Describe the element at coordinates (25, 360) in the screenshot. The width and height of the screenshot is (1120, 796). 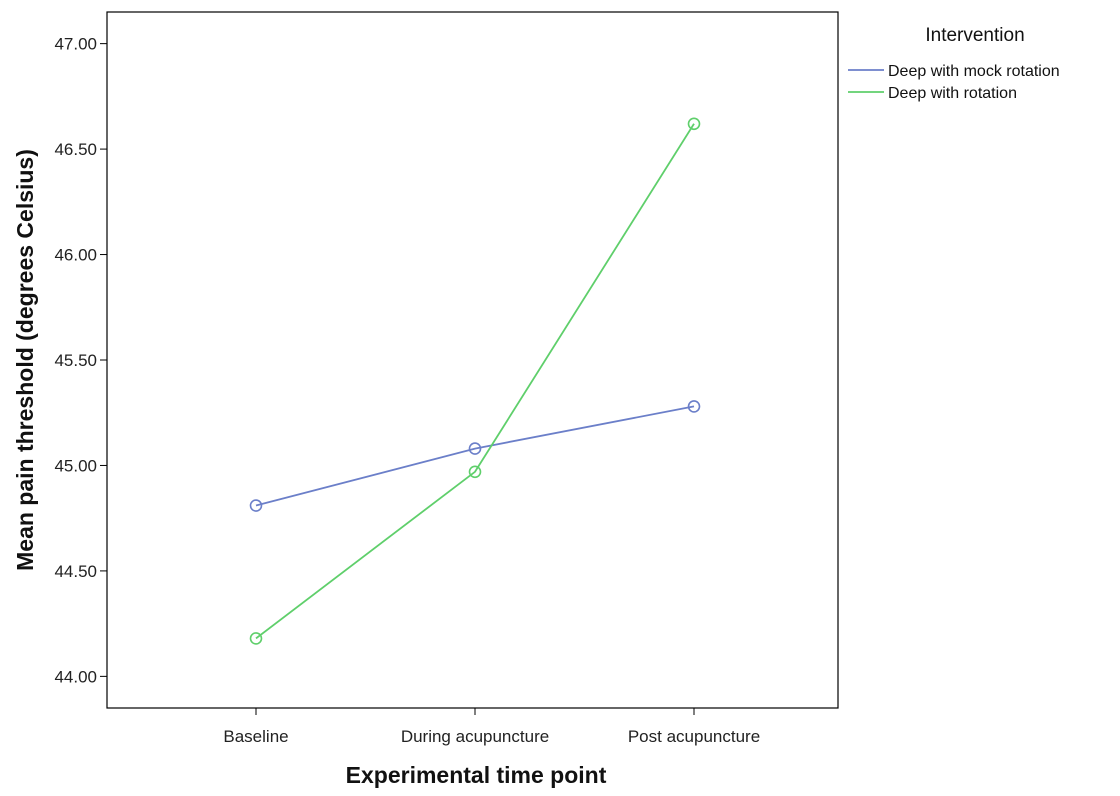
I see `y-axis-title: Mean pain threshold (degrees Celsius)` at that location.